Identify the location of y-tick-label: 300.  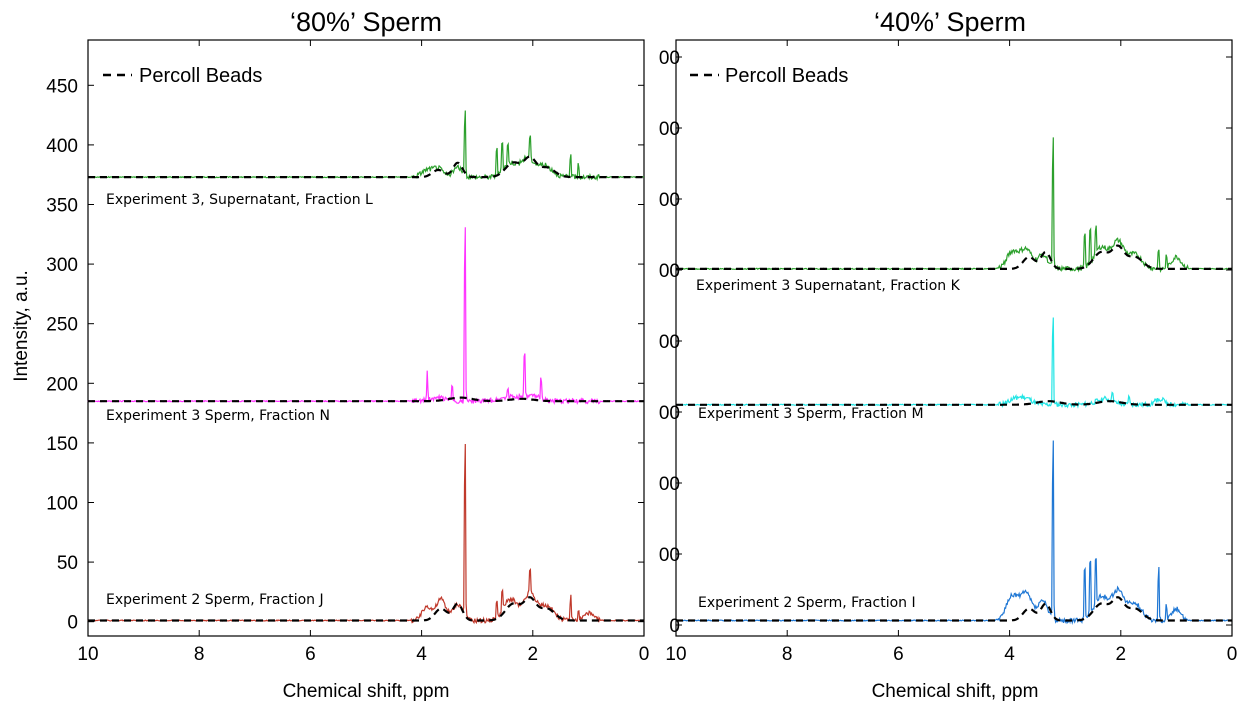
(62, 265).